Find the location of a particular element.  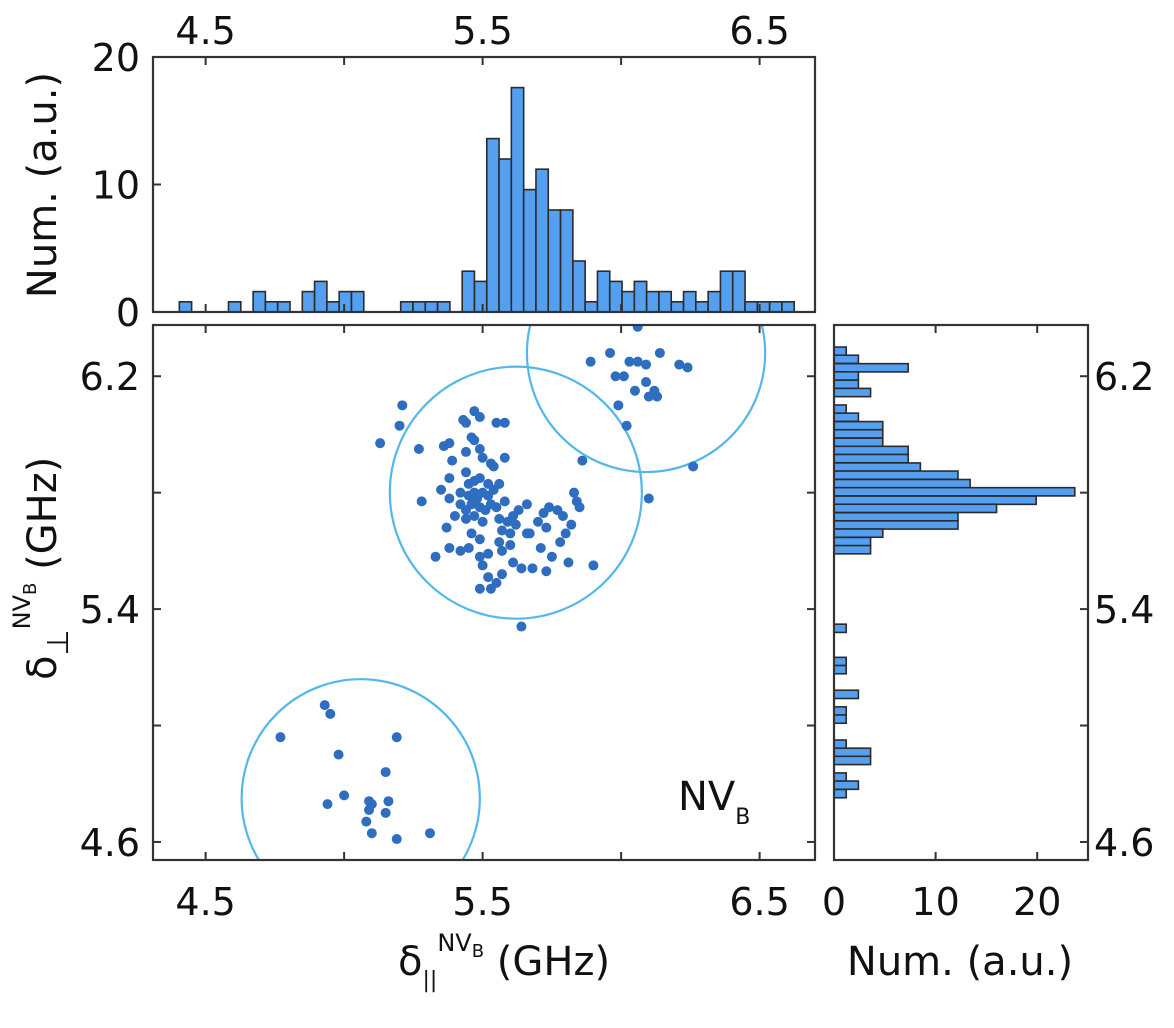

right-y-tick-label: 5.4 is located at coordinates (1124, 610).